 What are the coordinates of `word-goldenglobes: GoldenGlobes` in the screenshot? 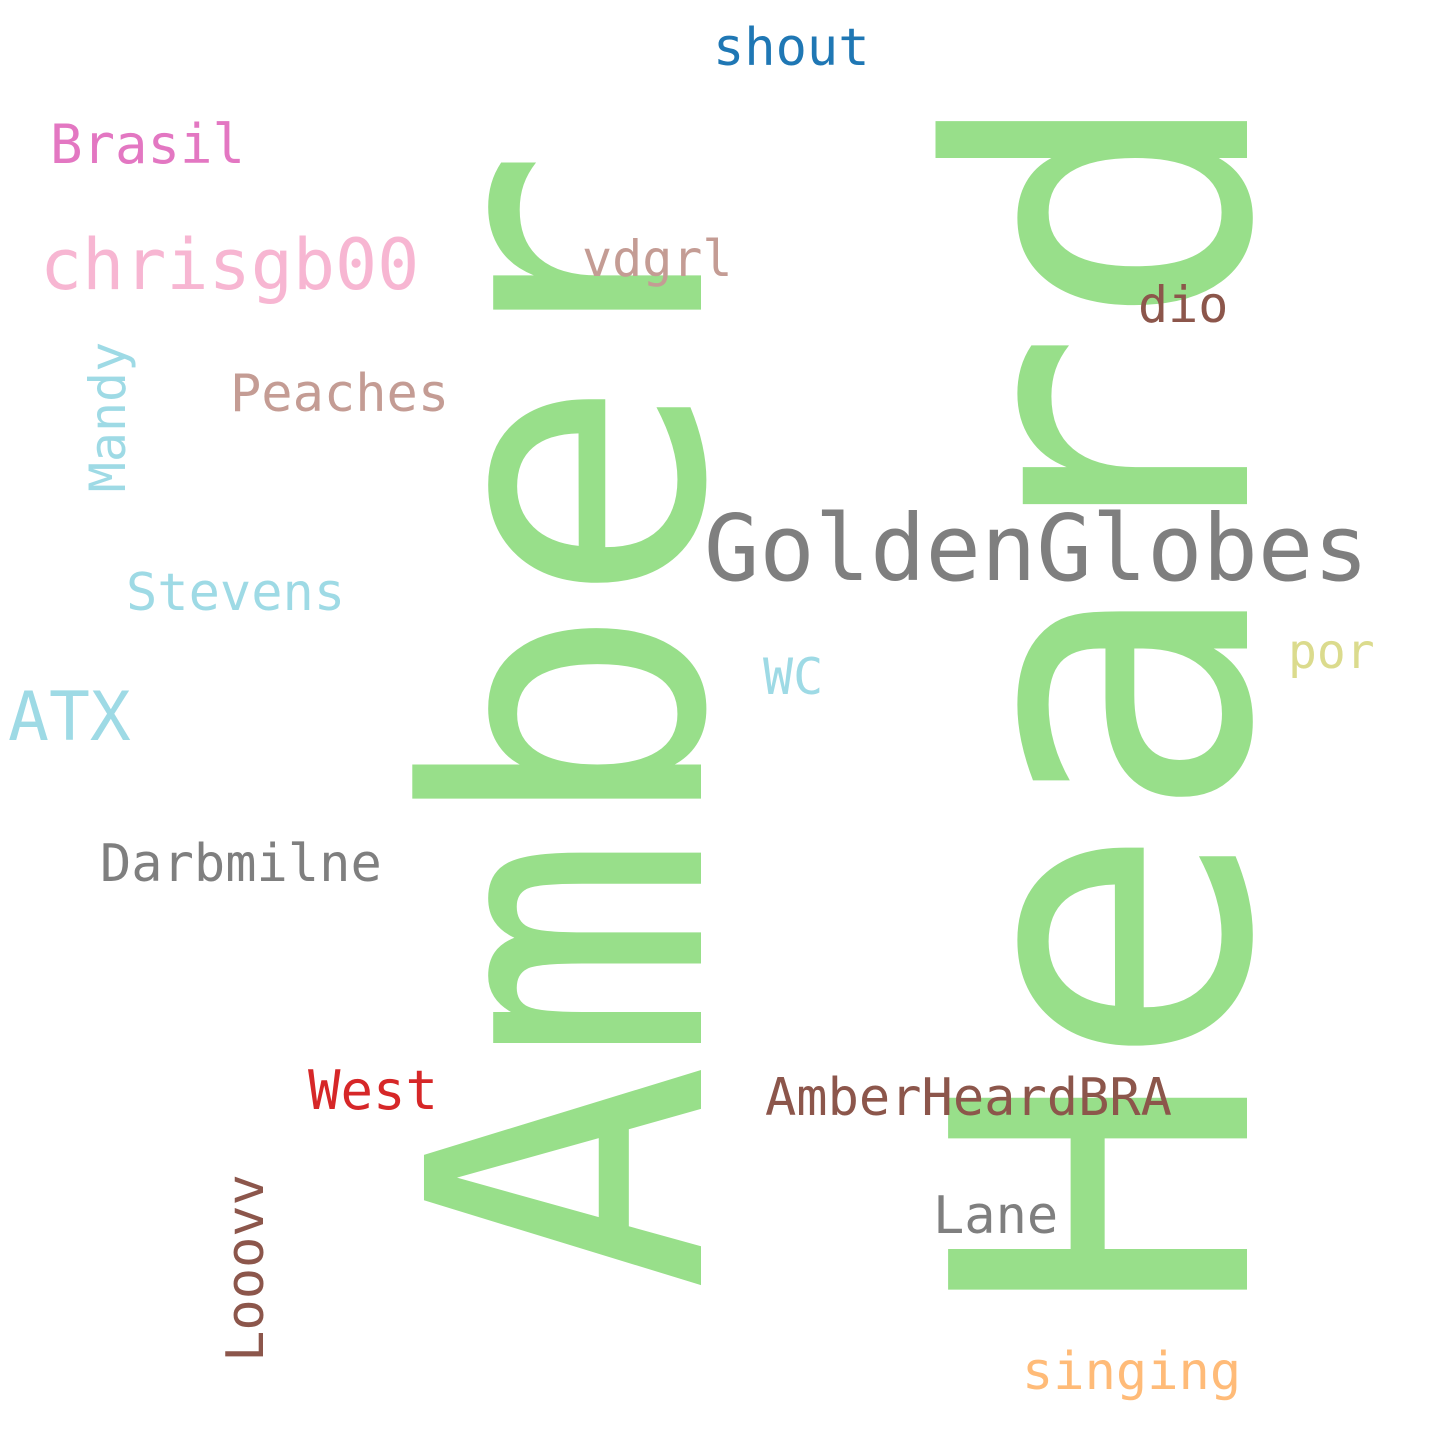 It's located at (1036, 548).